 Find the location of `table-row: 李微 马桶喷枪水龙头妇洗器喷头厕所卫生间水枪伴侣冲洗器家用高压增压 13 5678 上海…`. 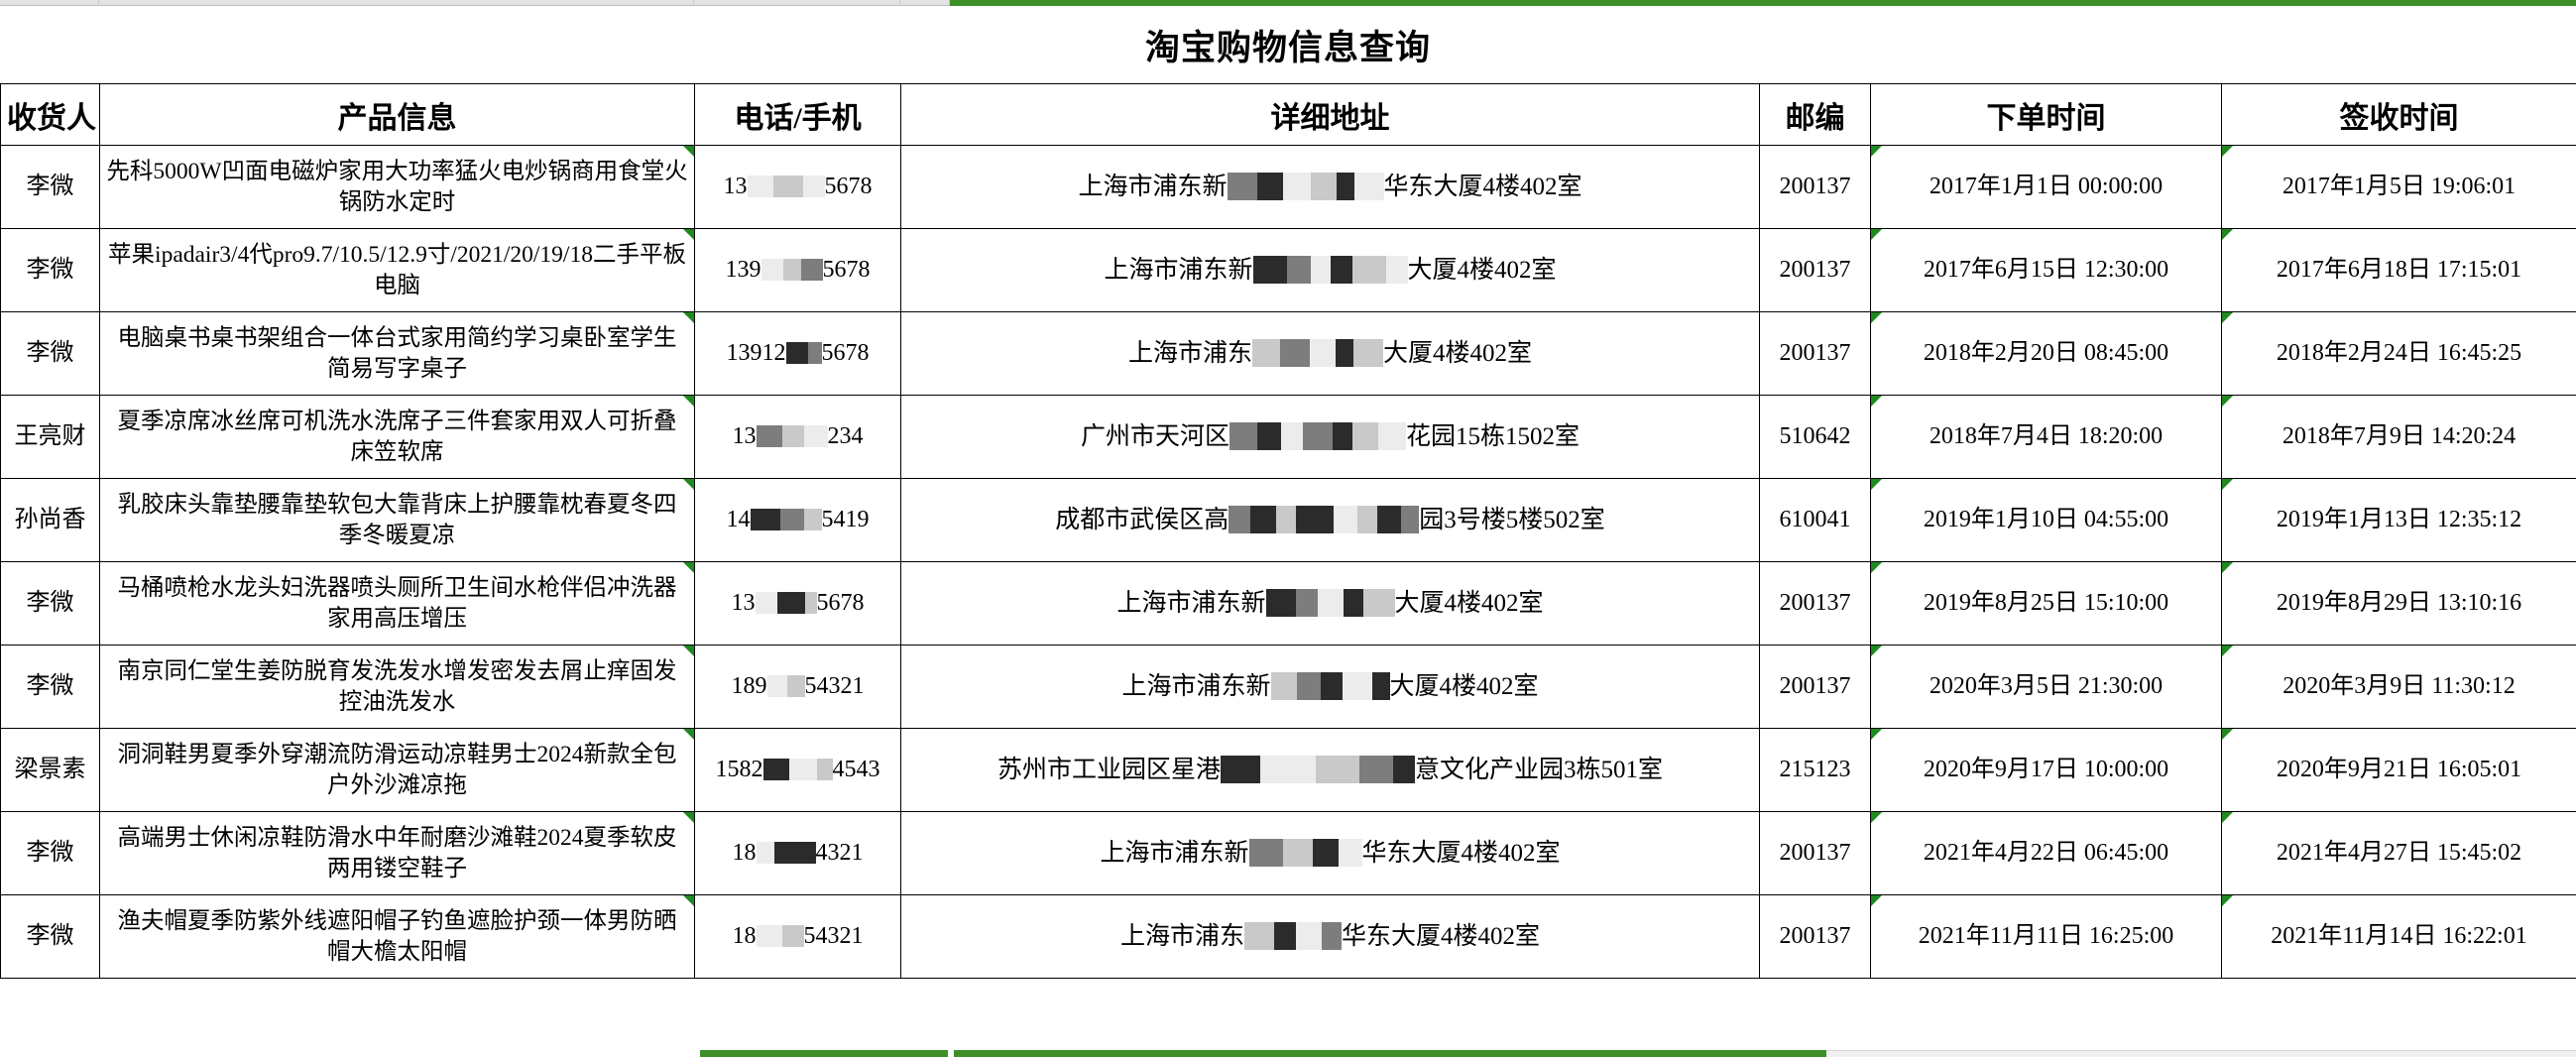

table-row: 李微 马桶喷枪水龙头妇洗器喷头厕所卫生间水枪伴侣冲洗器家用高压增压 13 5678 上海… is located at coordinates (1288, 603).